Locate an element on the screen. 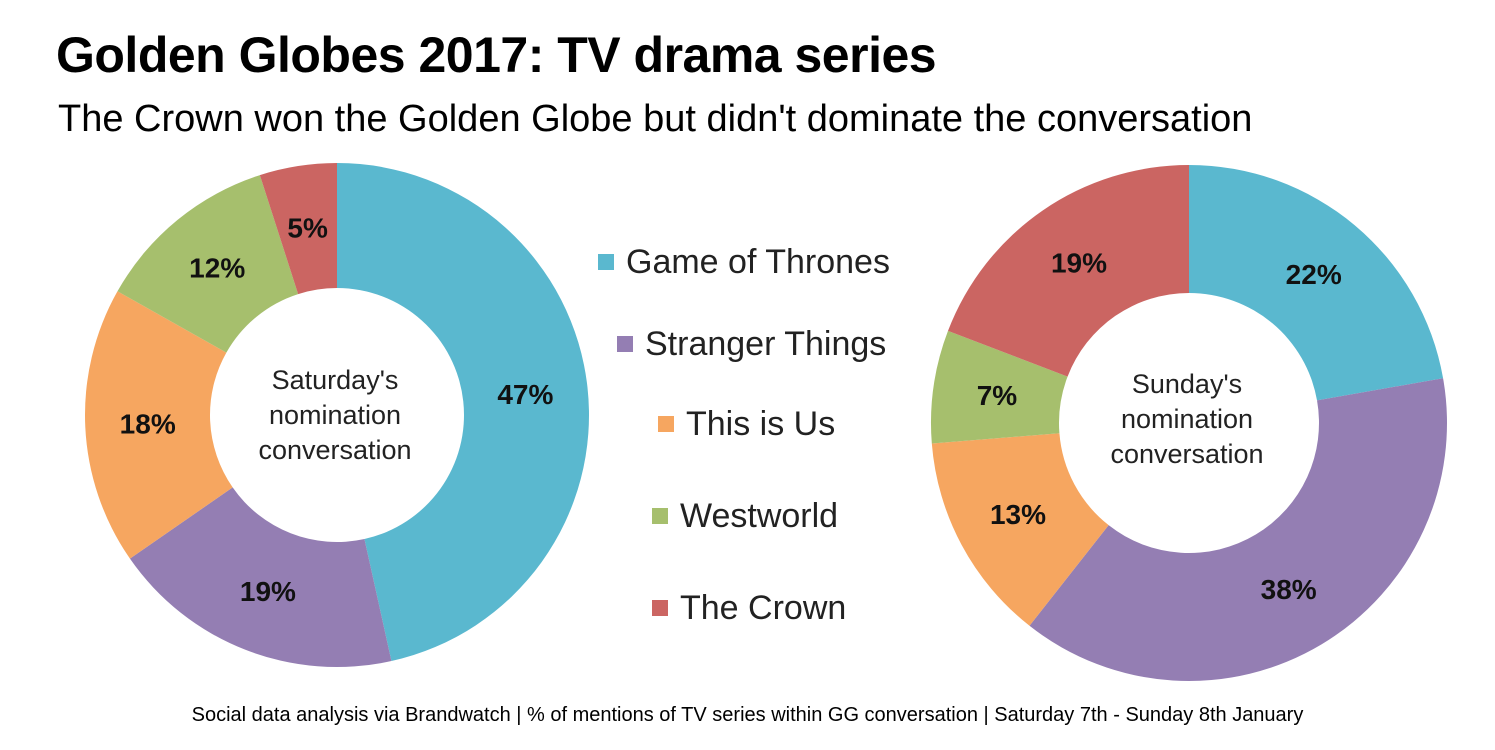 This screenshot has width=1495, height=750. center-label-line: Saturday's is located at coordinates (335, 380).